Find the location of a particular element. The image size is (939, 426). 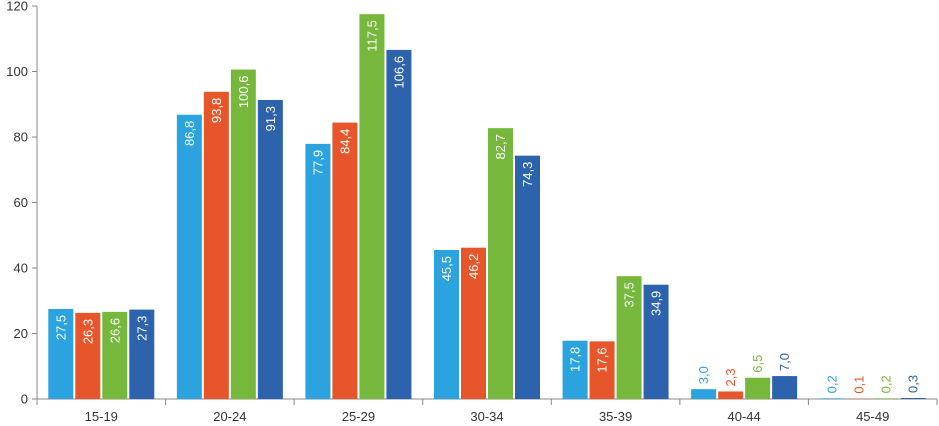

x-tick-label: 25-29 is located at coordinates (358, 416).